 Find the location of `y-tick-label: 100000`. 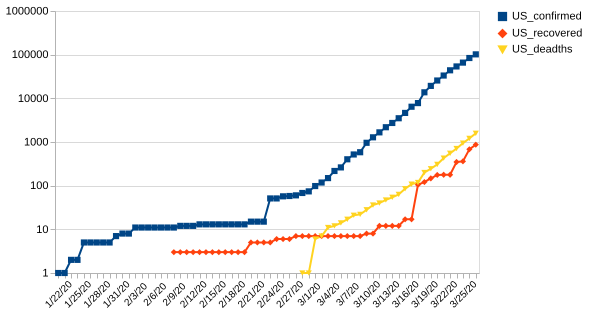

y-tick-label: 100000 is located at coordinates (30, 55).